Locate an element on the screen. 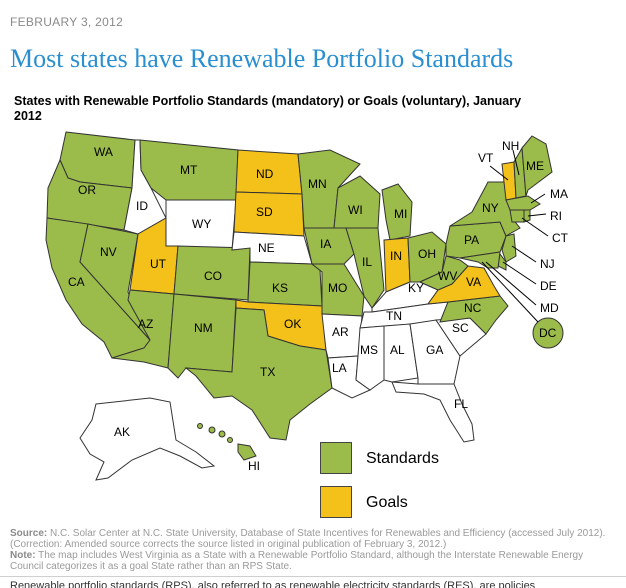 This screenshot has width=626, height=588. state-ks is located at coordinates (285, 284).